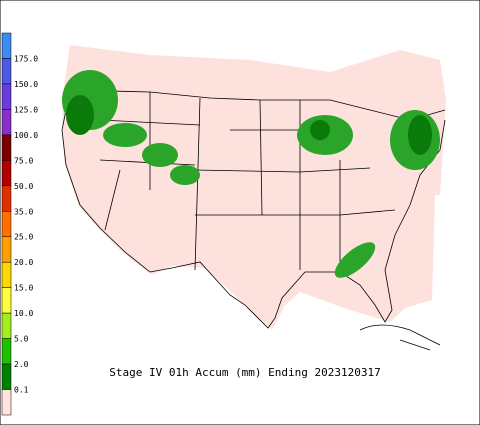 This screenshot has width=480, height=425. I want to click on legend-label: 175.0, so click(26, 58).